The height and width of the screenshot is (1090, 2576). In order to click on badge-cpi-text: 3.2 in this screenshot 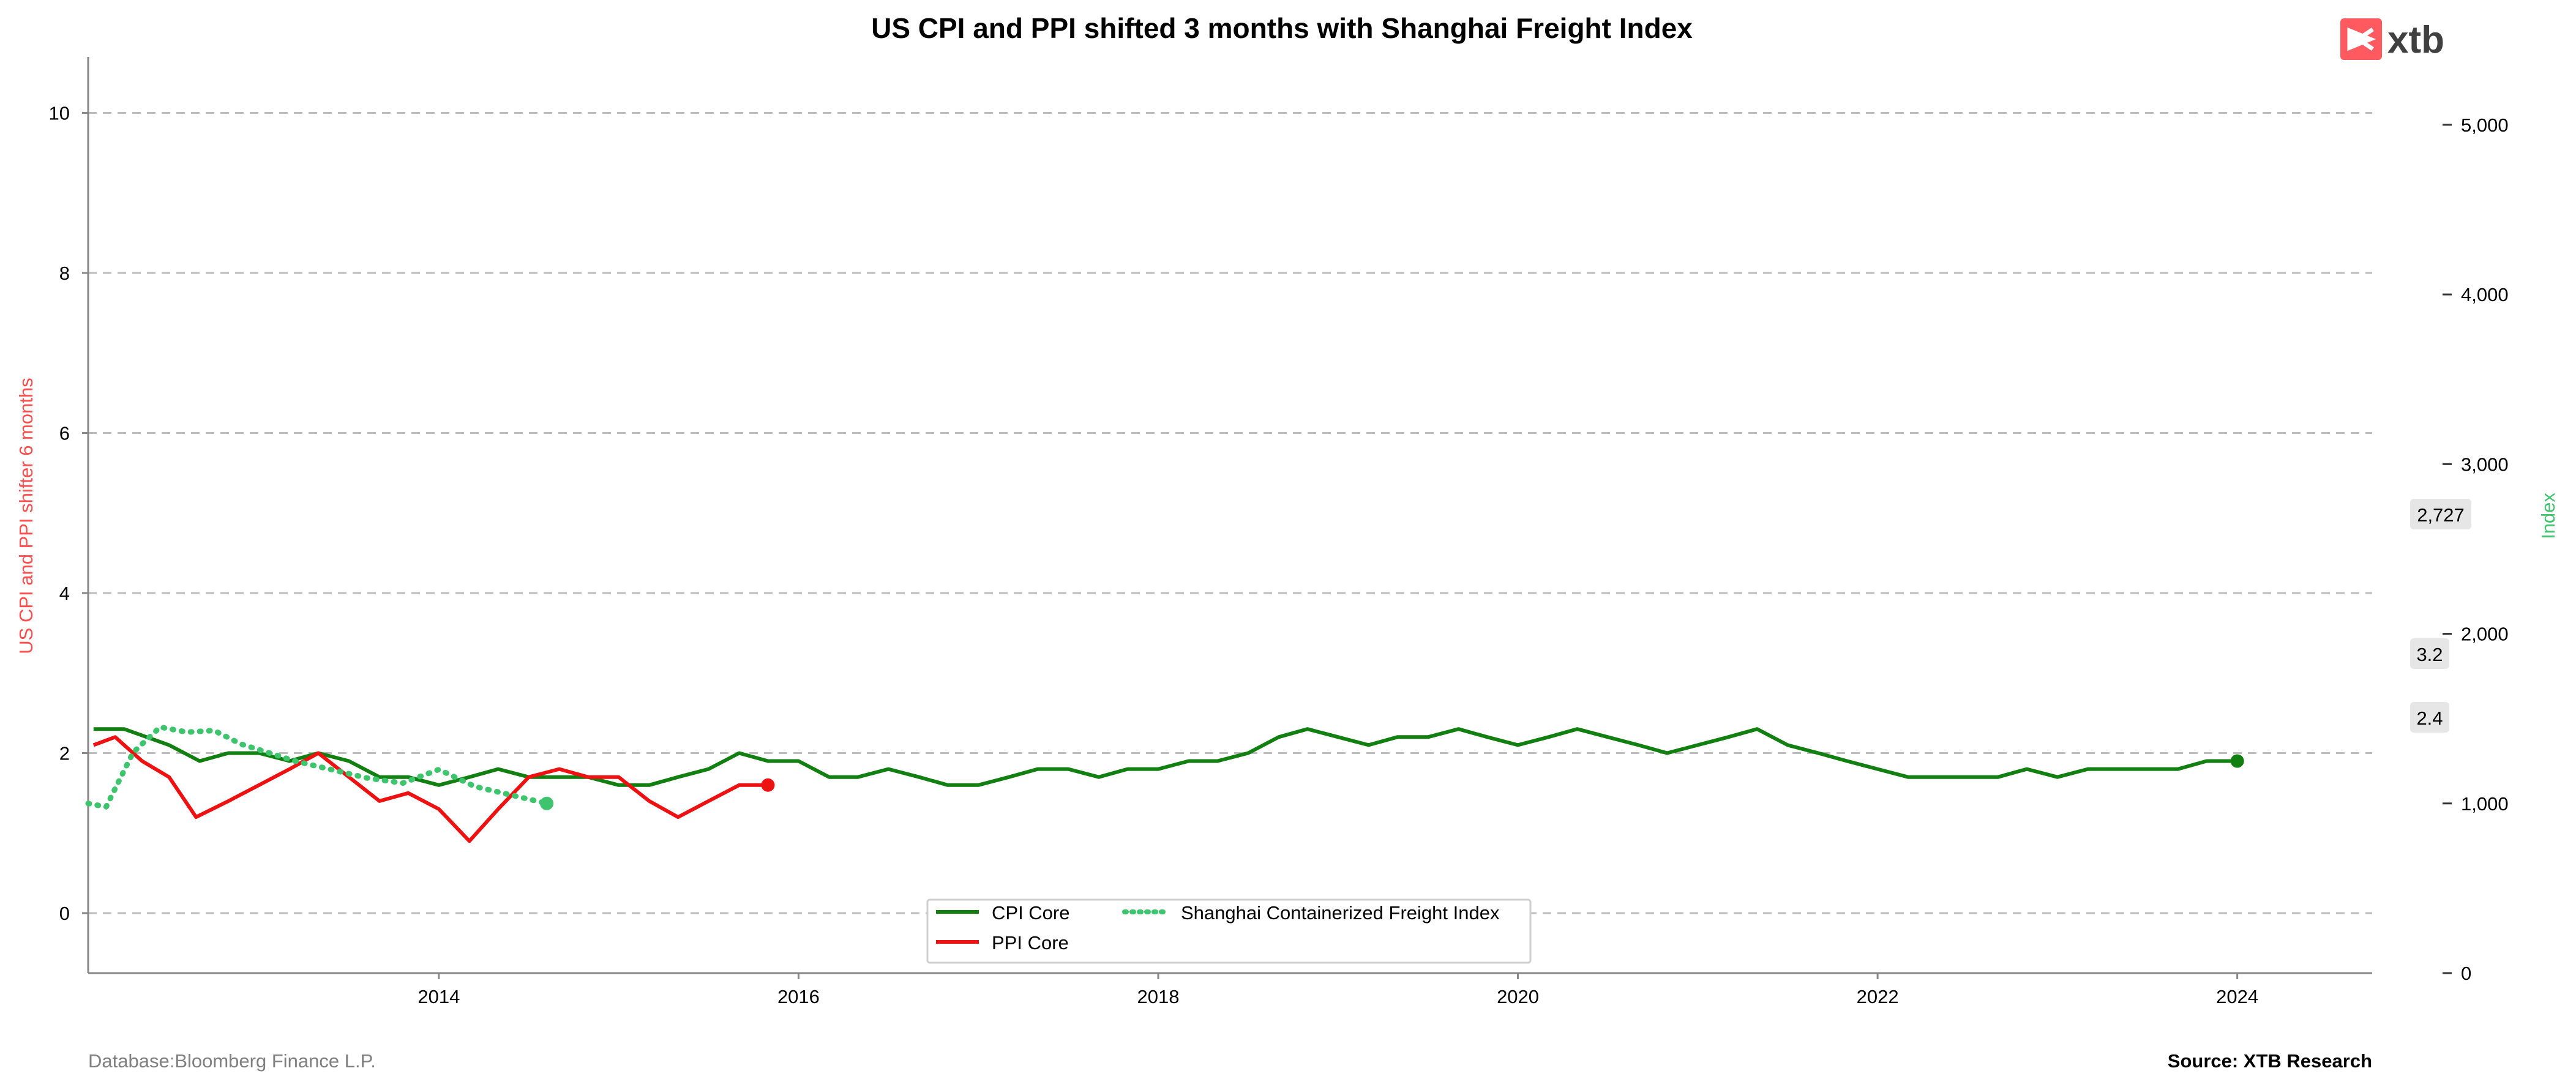, I will do `click(2429, 654)`.